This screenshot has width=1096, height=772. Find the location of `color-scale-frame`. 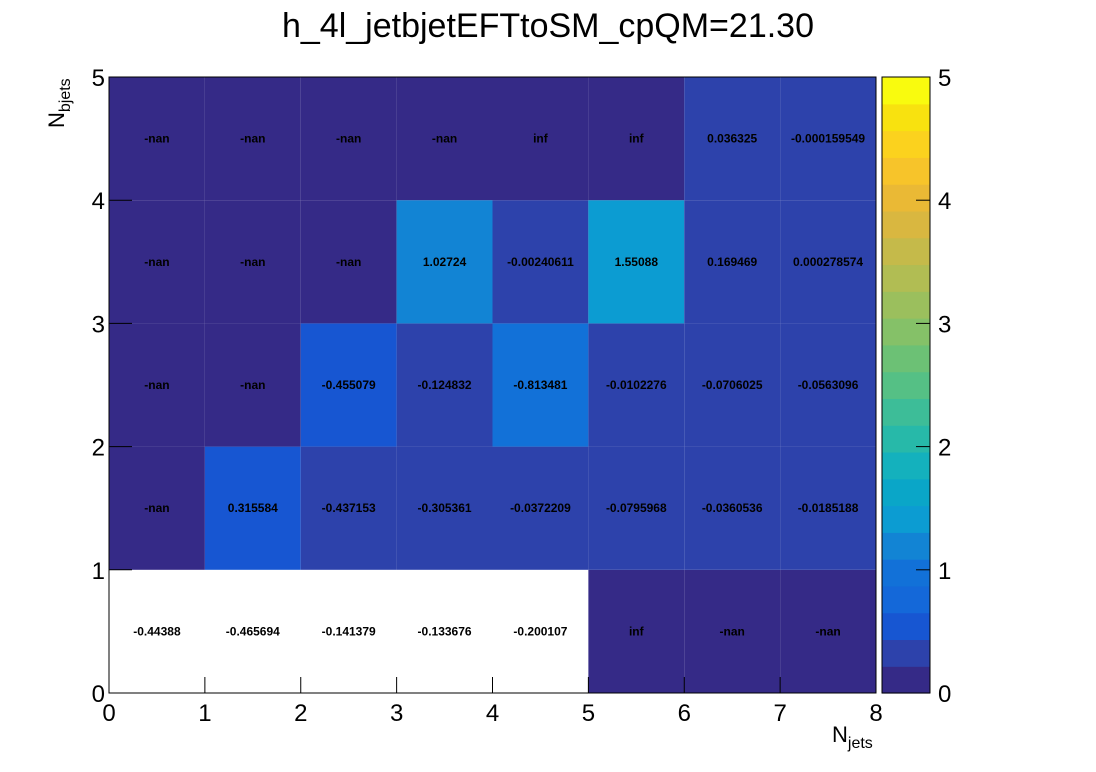

color-scale-frame is located at coordinates (906, 385).